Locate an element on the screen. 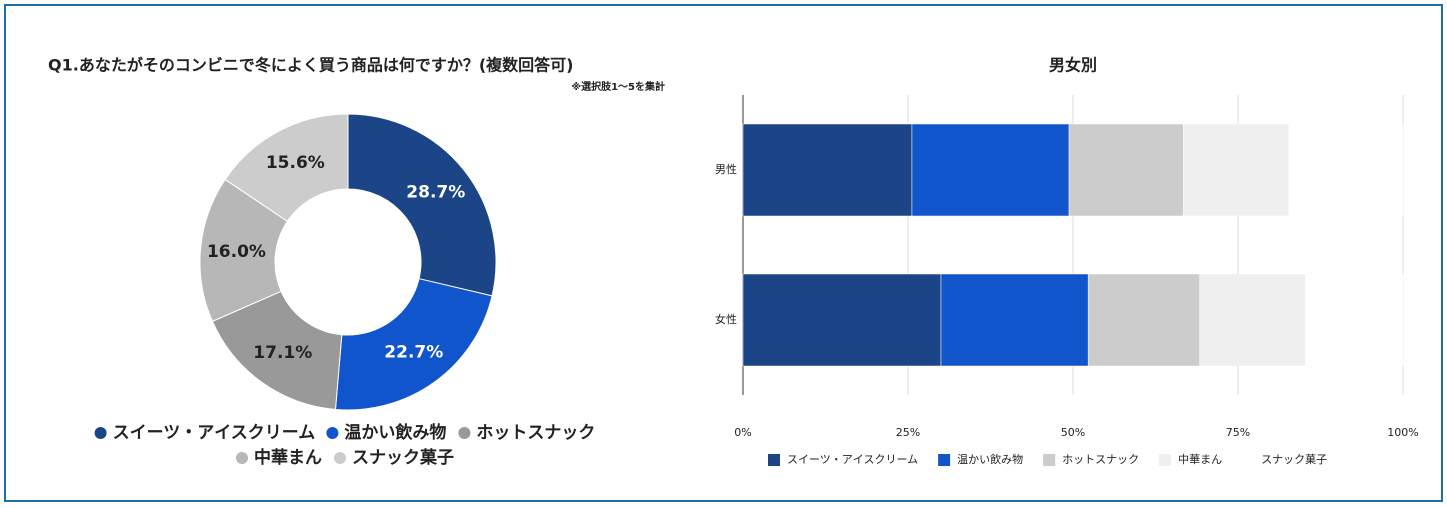 Image resolution: width=1447 pixels, height=508 pixels. x-tick-label: 25% is located at coordinates (908, 432).